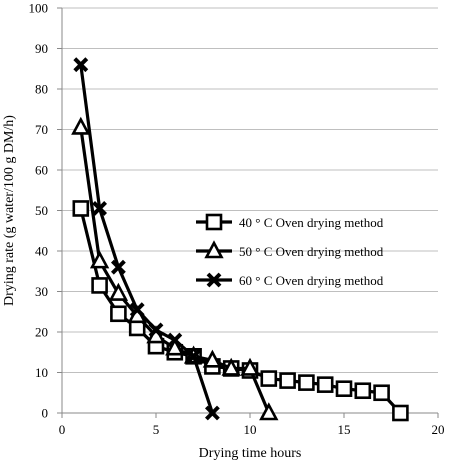 The width and height of the screenshot is (449, 463). Describe the element at coordinates (250, 453) in the screenshot. I see `x-axis-title: Drying time hours` at that location.